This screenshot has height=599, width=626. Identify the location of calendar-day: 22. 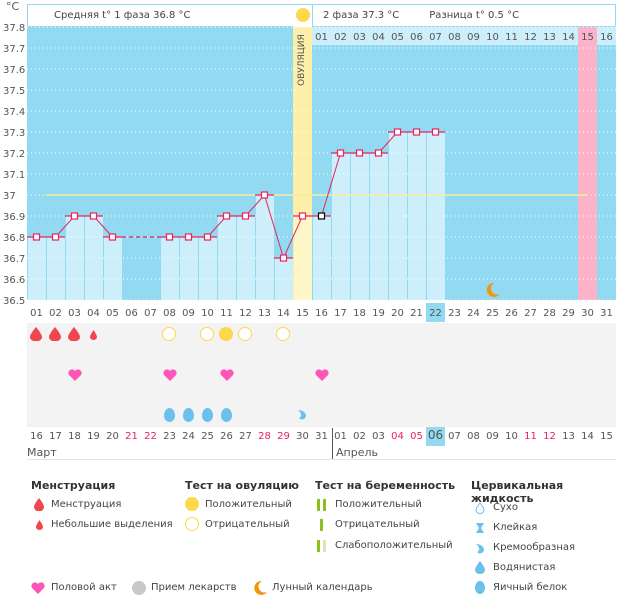
(150, 436).